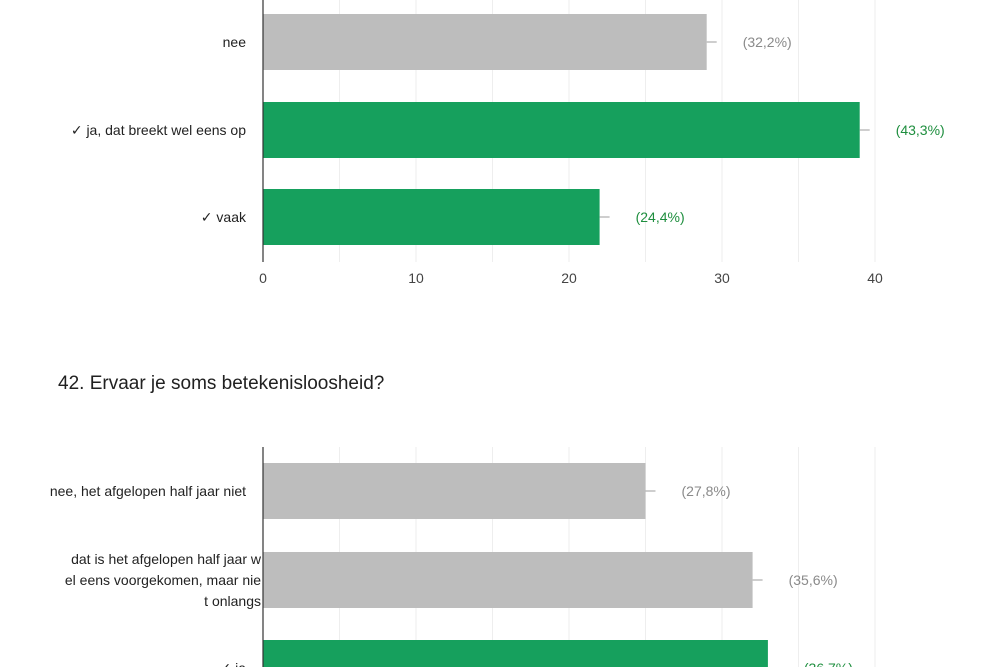 The width and height of the screenshot is (1000, 667). Describe the element at coordinates (232, 663) in the screenshot. I see `category-label: ✓ ja` at that location.